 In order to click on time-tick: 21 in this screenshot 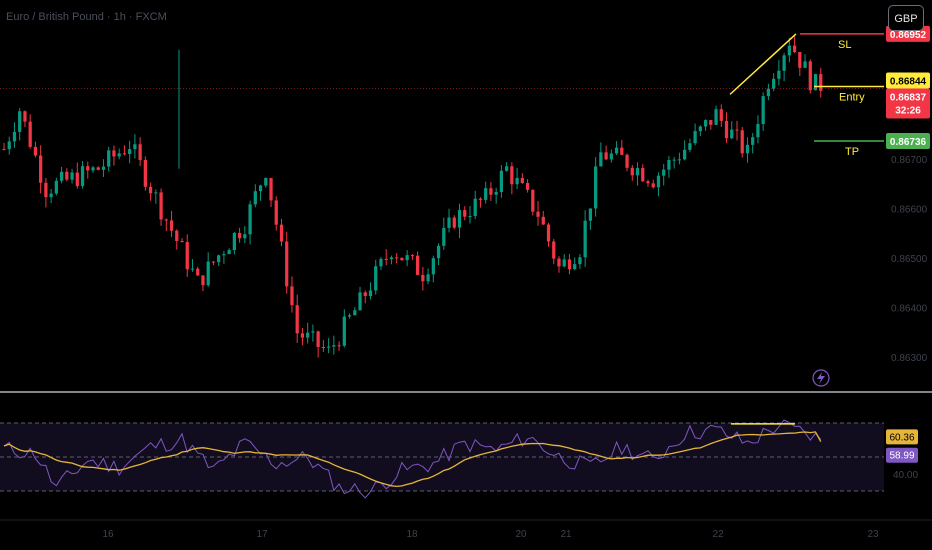, I will do `click(566, 534)`.